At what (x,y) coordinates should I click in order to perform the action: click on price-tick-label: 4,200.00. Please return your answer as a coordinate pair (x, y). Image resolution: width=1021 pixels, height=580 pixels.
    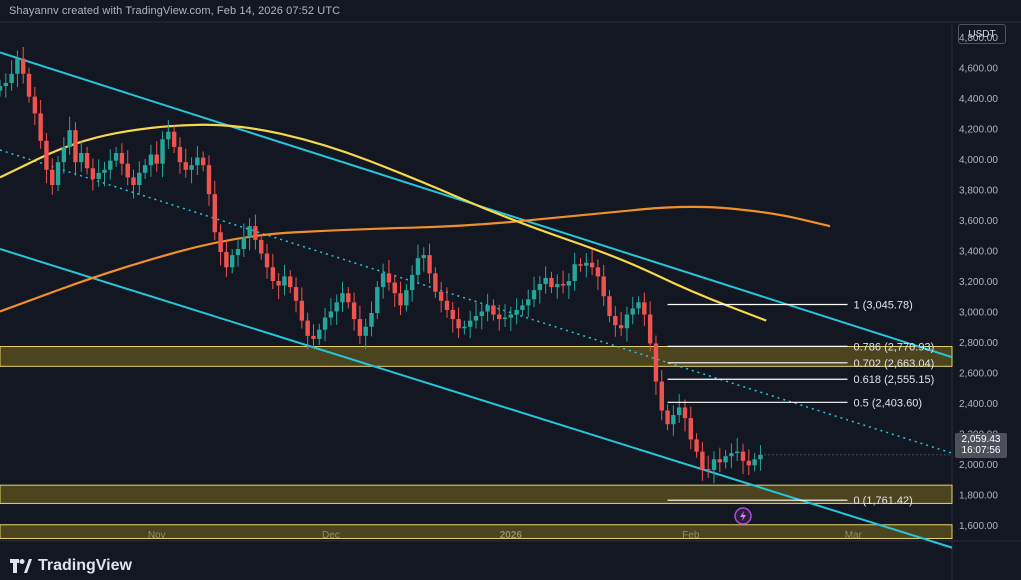
    Looking at the image, I should click on (978, 130).